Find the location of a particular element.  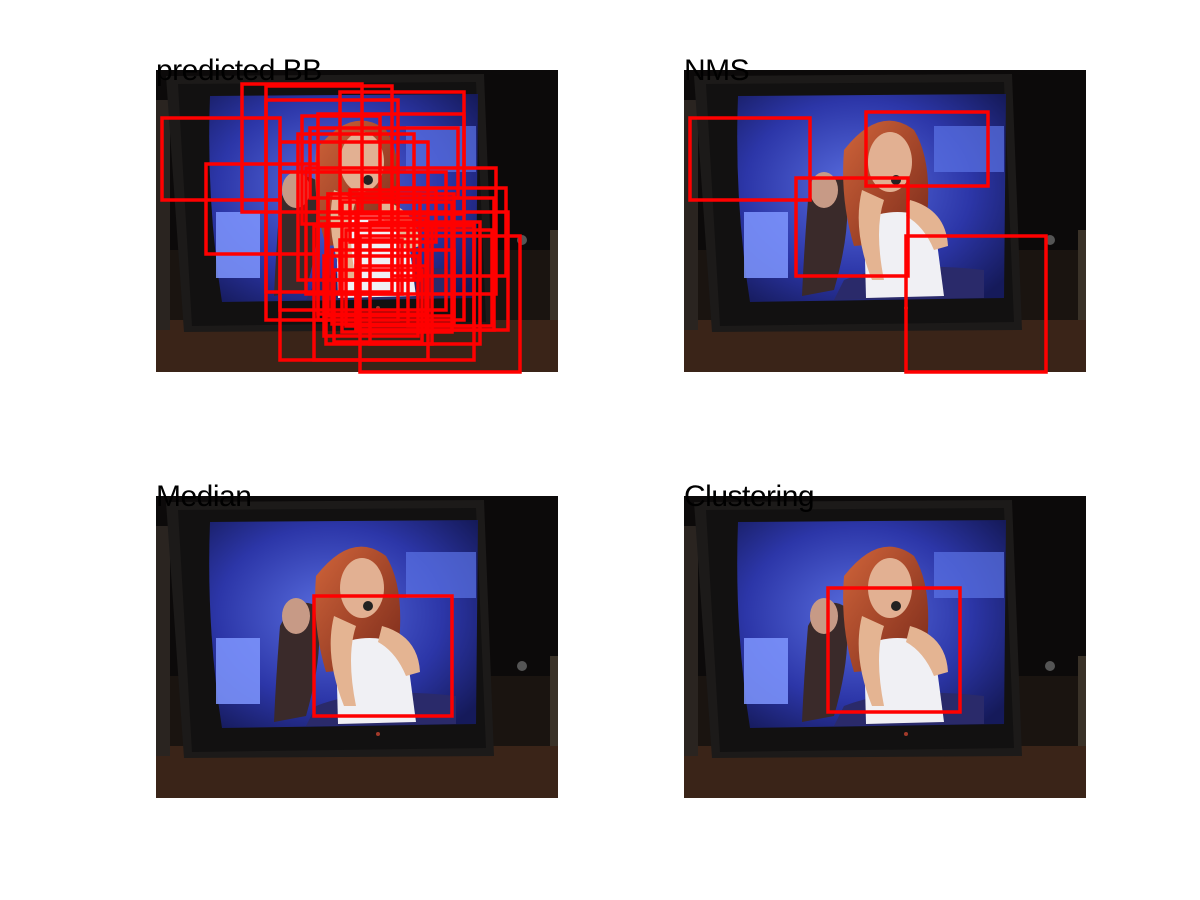

panel-title: Clustering is located at coordinates (749, 496).